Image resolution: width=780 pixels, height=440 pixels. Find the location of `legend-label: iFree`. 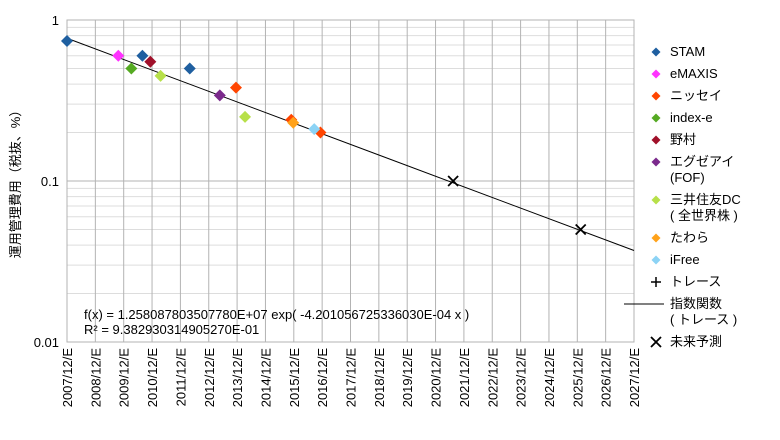

legend-label: iFree is located at coordinates (685, 259).